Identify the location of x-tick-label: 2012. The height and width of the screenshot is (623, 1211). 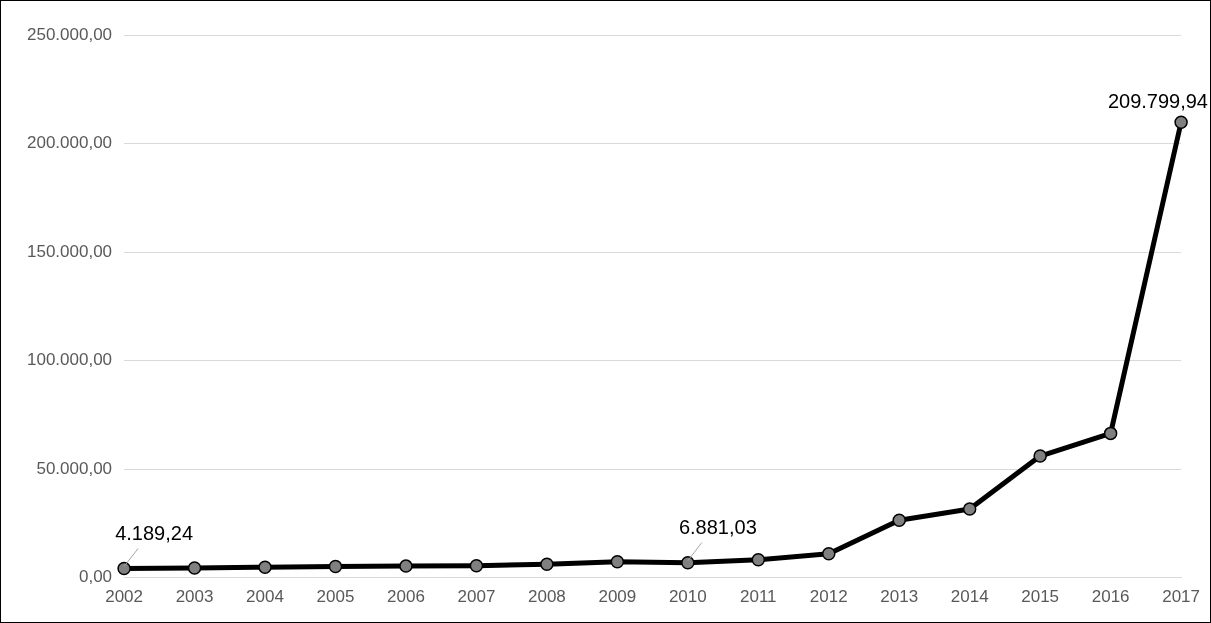
(828, 597).